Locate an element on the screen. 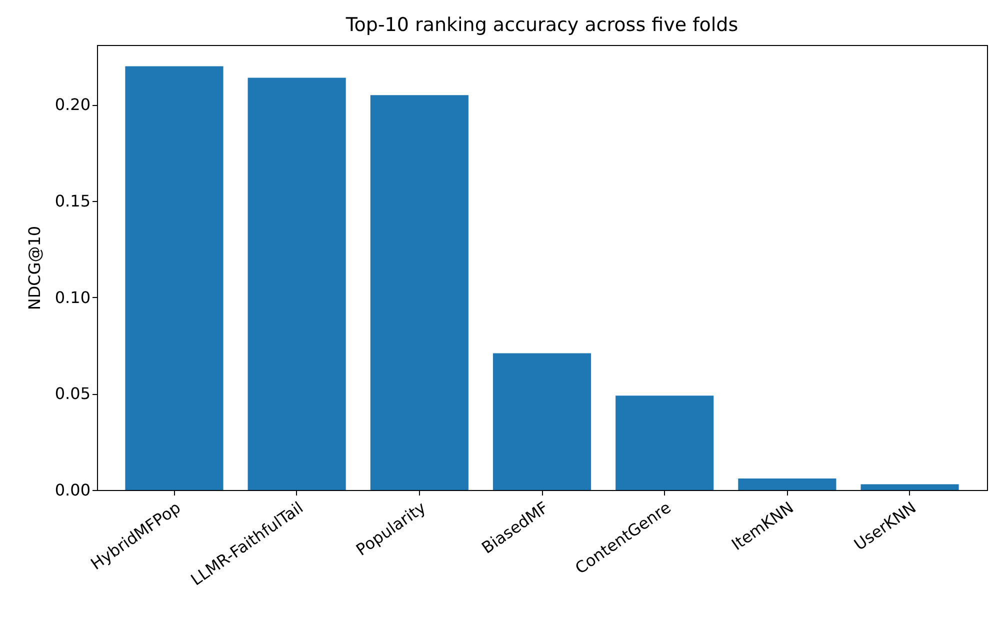 This screenshot has height=626, width=995. y-axis-title: NDCG@10 is located at coordinates (34, 268).